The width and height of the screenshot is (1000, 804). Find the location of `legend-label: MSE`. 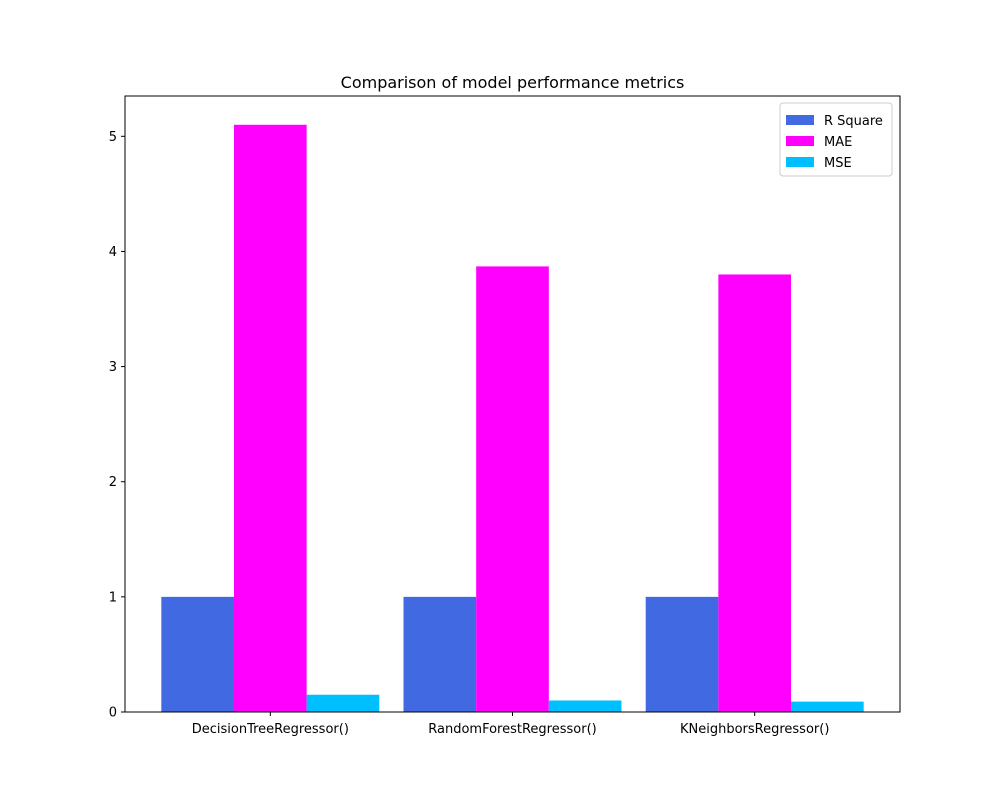

legend-label: MSE is located at coordinates (838, 163).